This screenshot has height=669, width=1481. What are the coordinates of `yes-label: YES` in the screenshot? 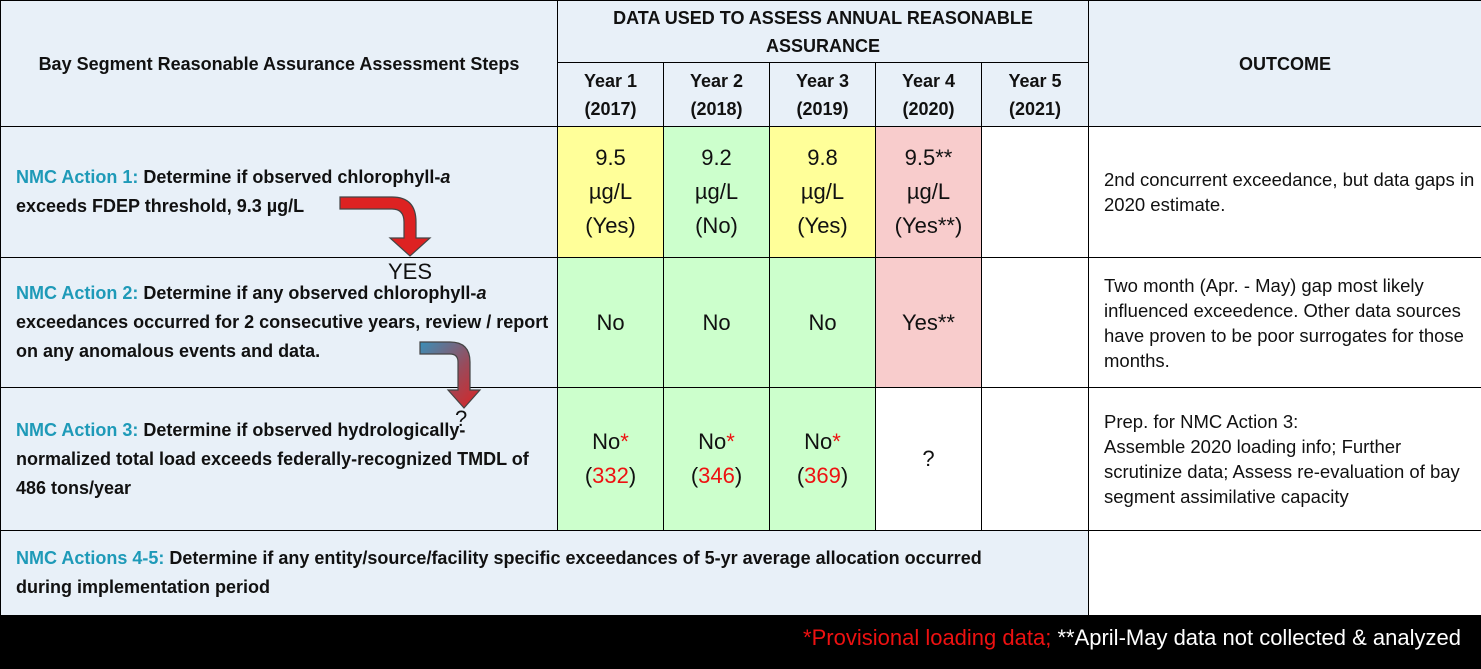 It's located at (410, 271).